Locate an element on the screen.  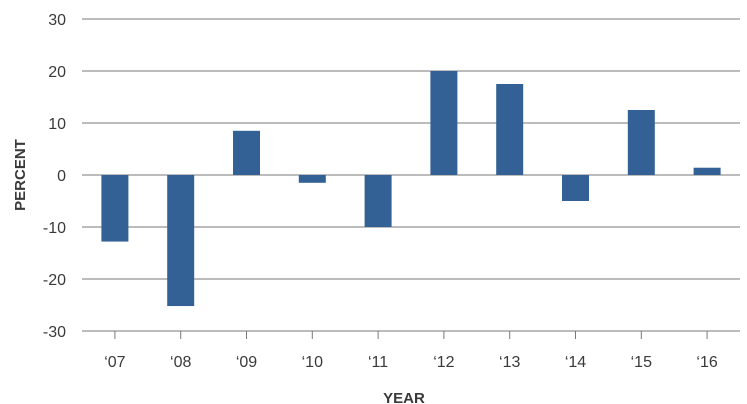
y-axis-title: PERCENT is located at coordinates (20, 175).